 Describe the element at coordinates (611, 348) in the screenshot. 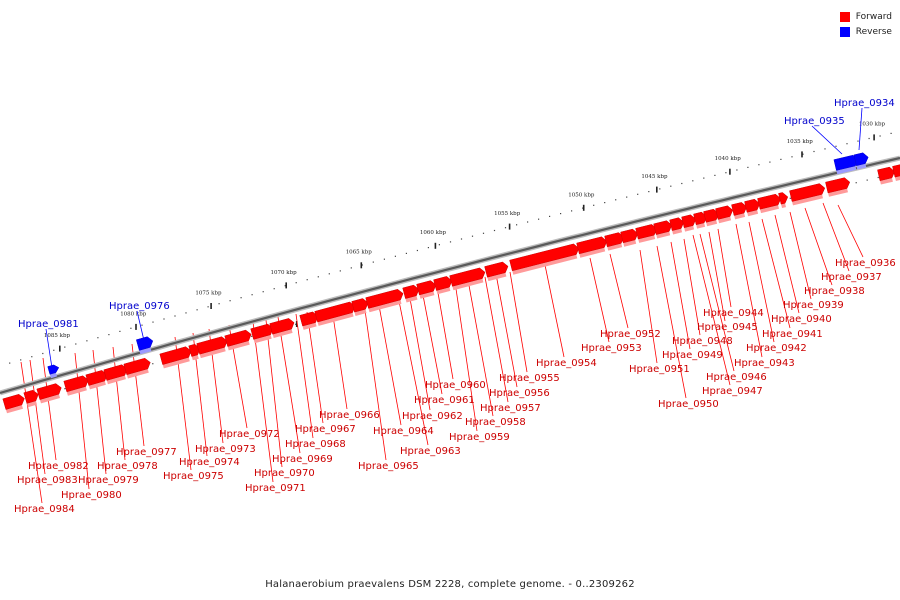

I see `forward-gene-label: Hprae_0953` at that location.